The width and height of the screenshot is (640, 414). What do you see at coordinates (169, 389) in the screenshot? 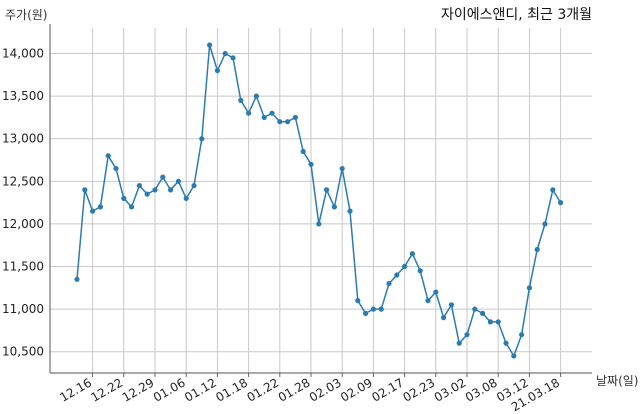
I see `x-tick-label: 01.06` at bounding box center [169, 389].